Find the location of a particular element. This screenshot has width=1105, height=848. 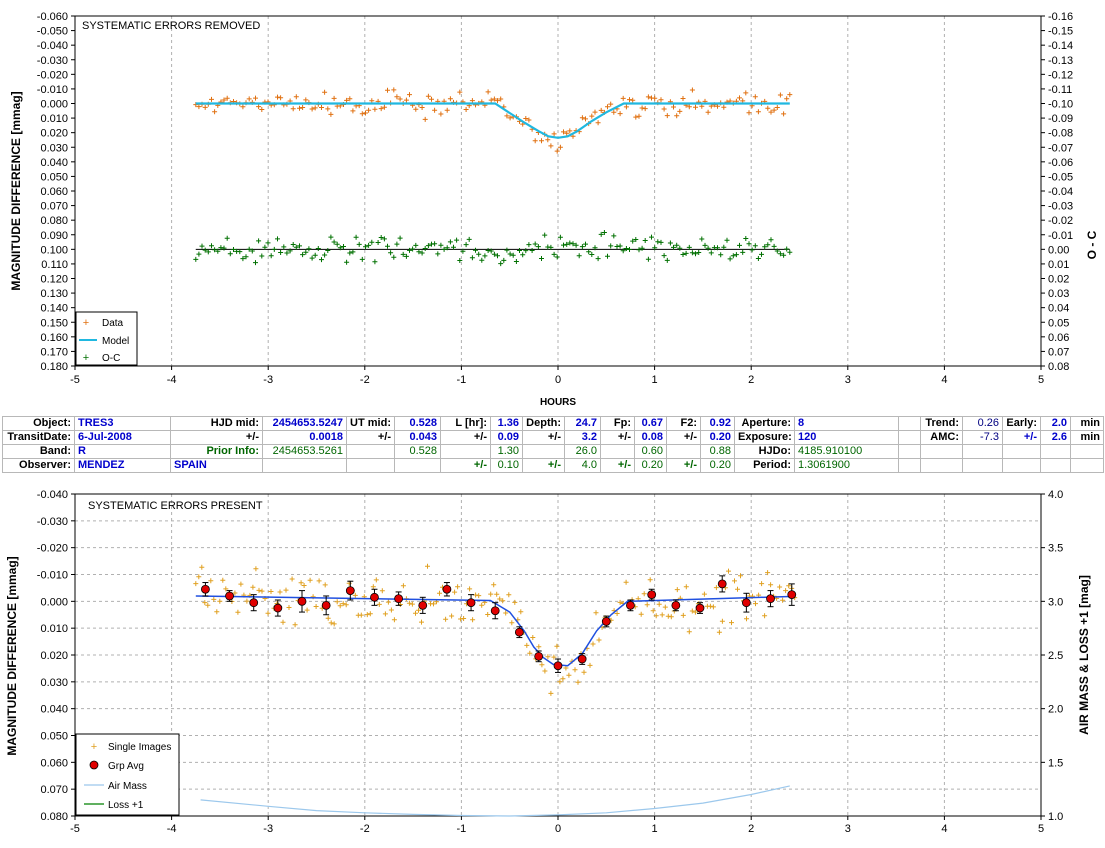

bottom-y2-tick-label: 3.5 is located at coordinates (1055, 549).